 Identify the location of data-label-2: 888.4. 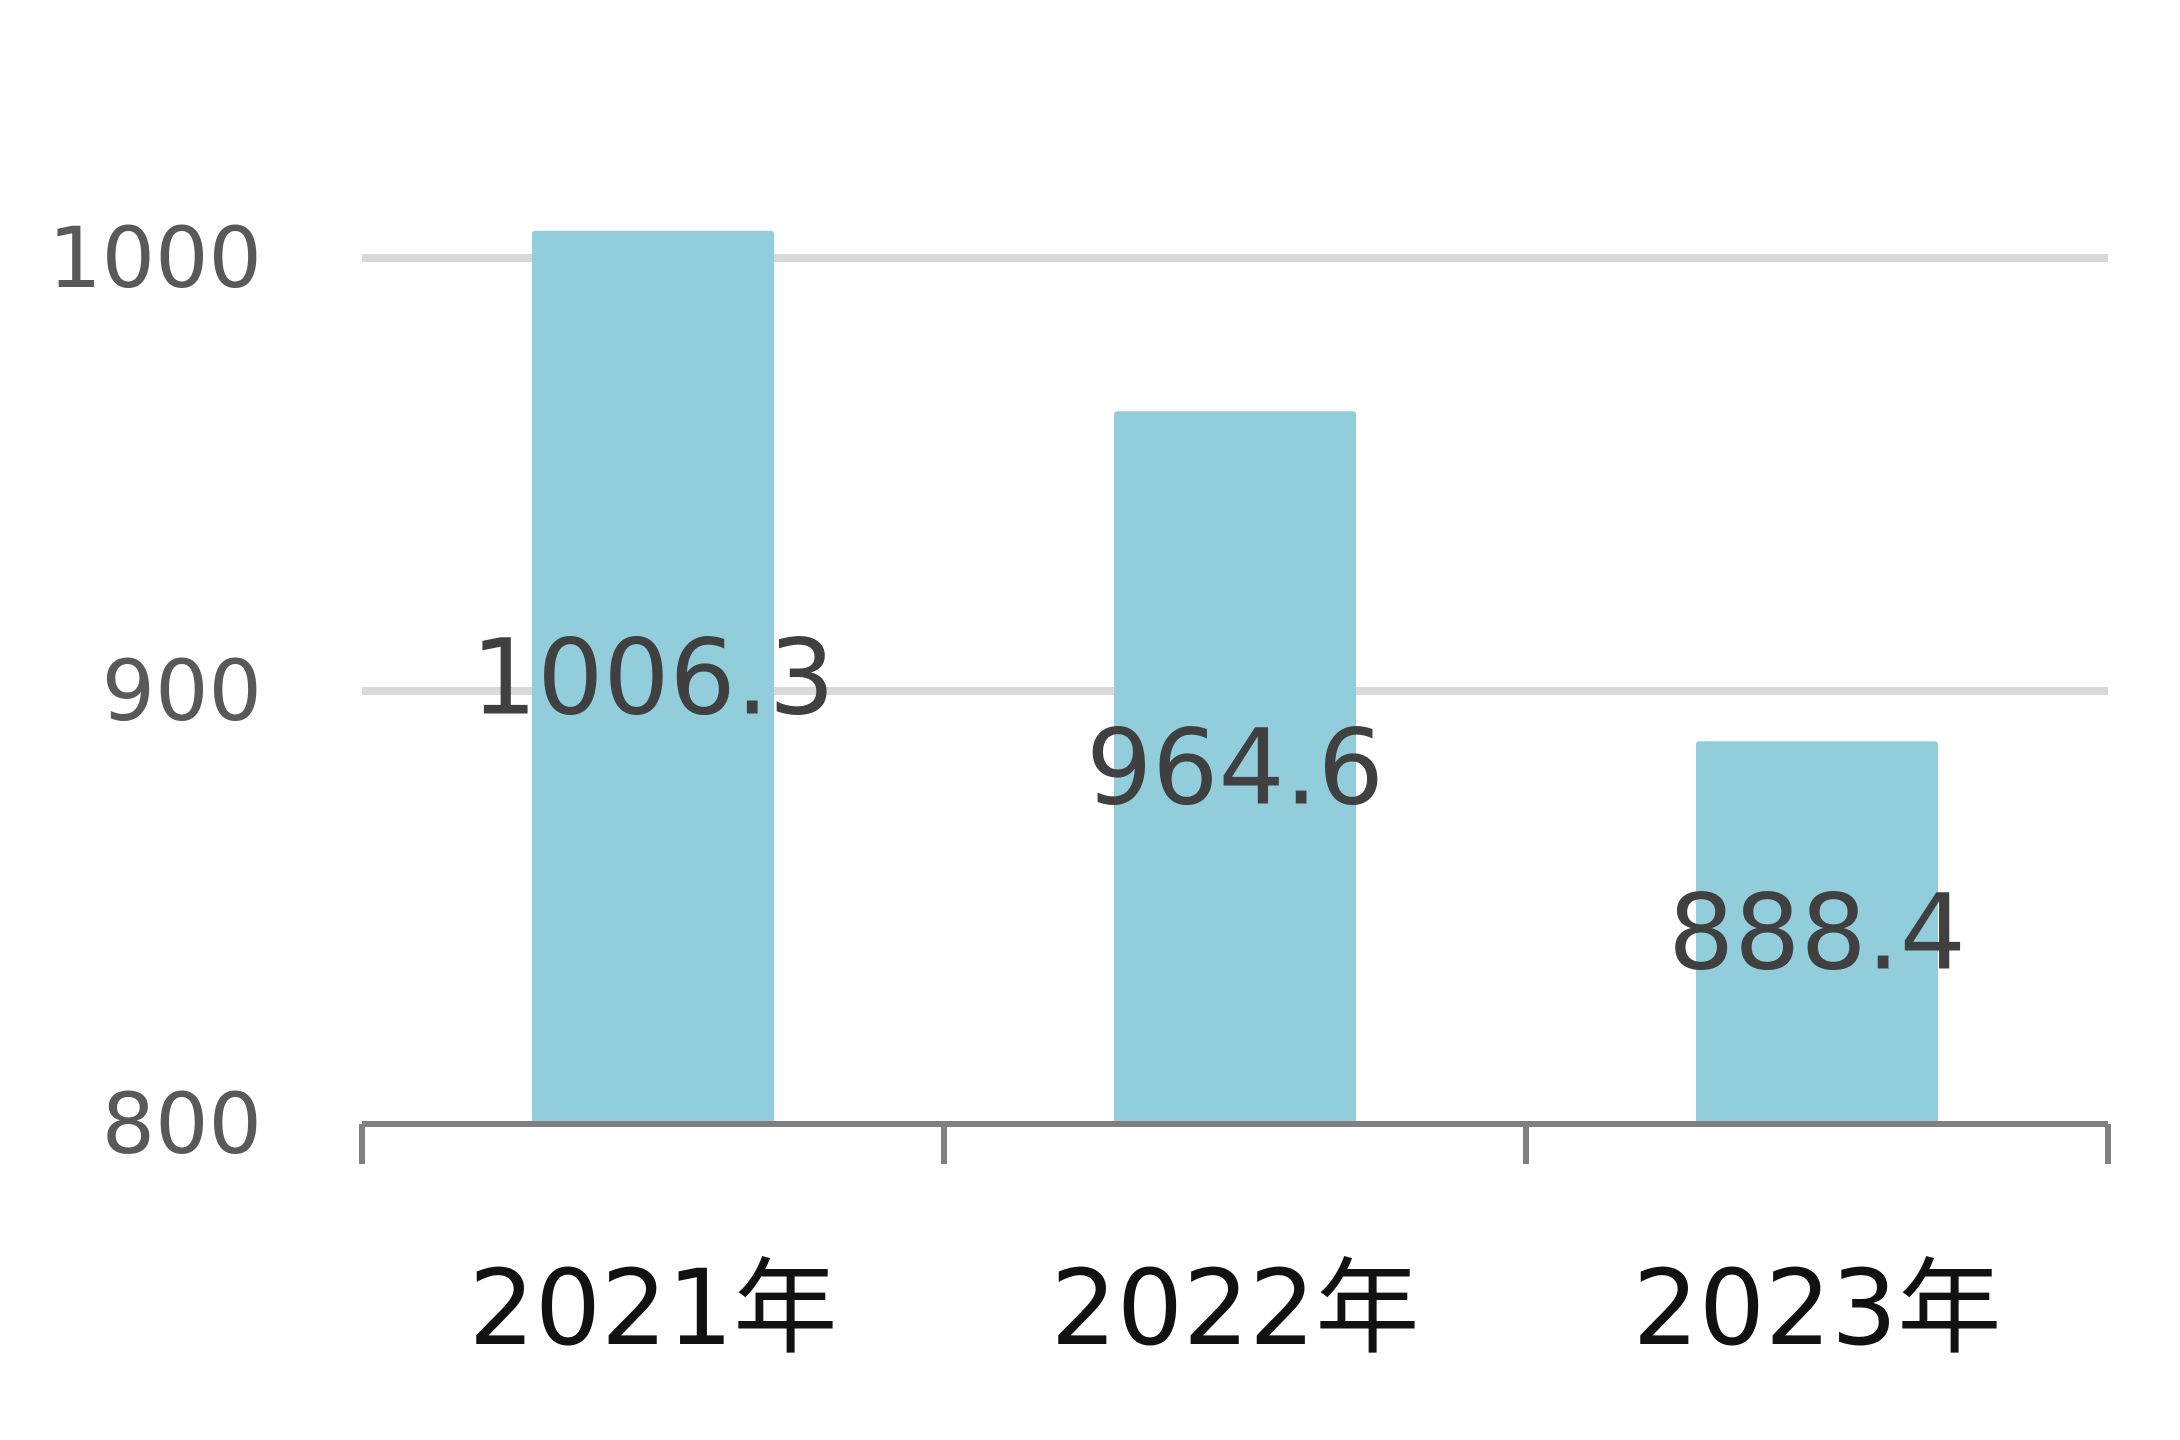
(1817, 933).